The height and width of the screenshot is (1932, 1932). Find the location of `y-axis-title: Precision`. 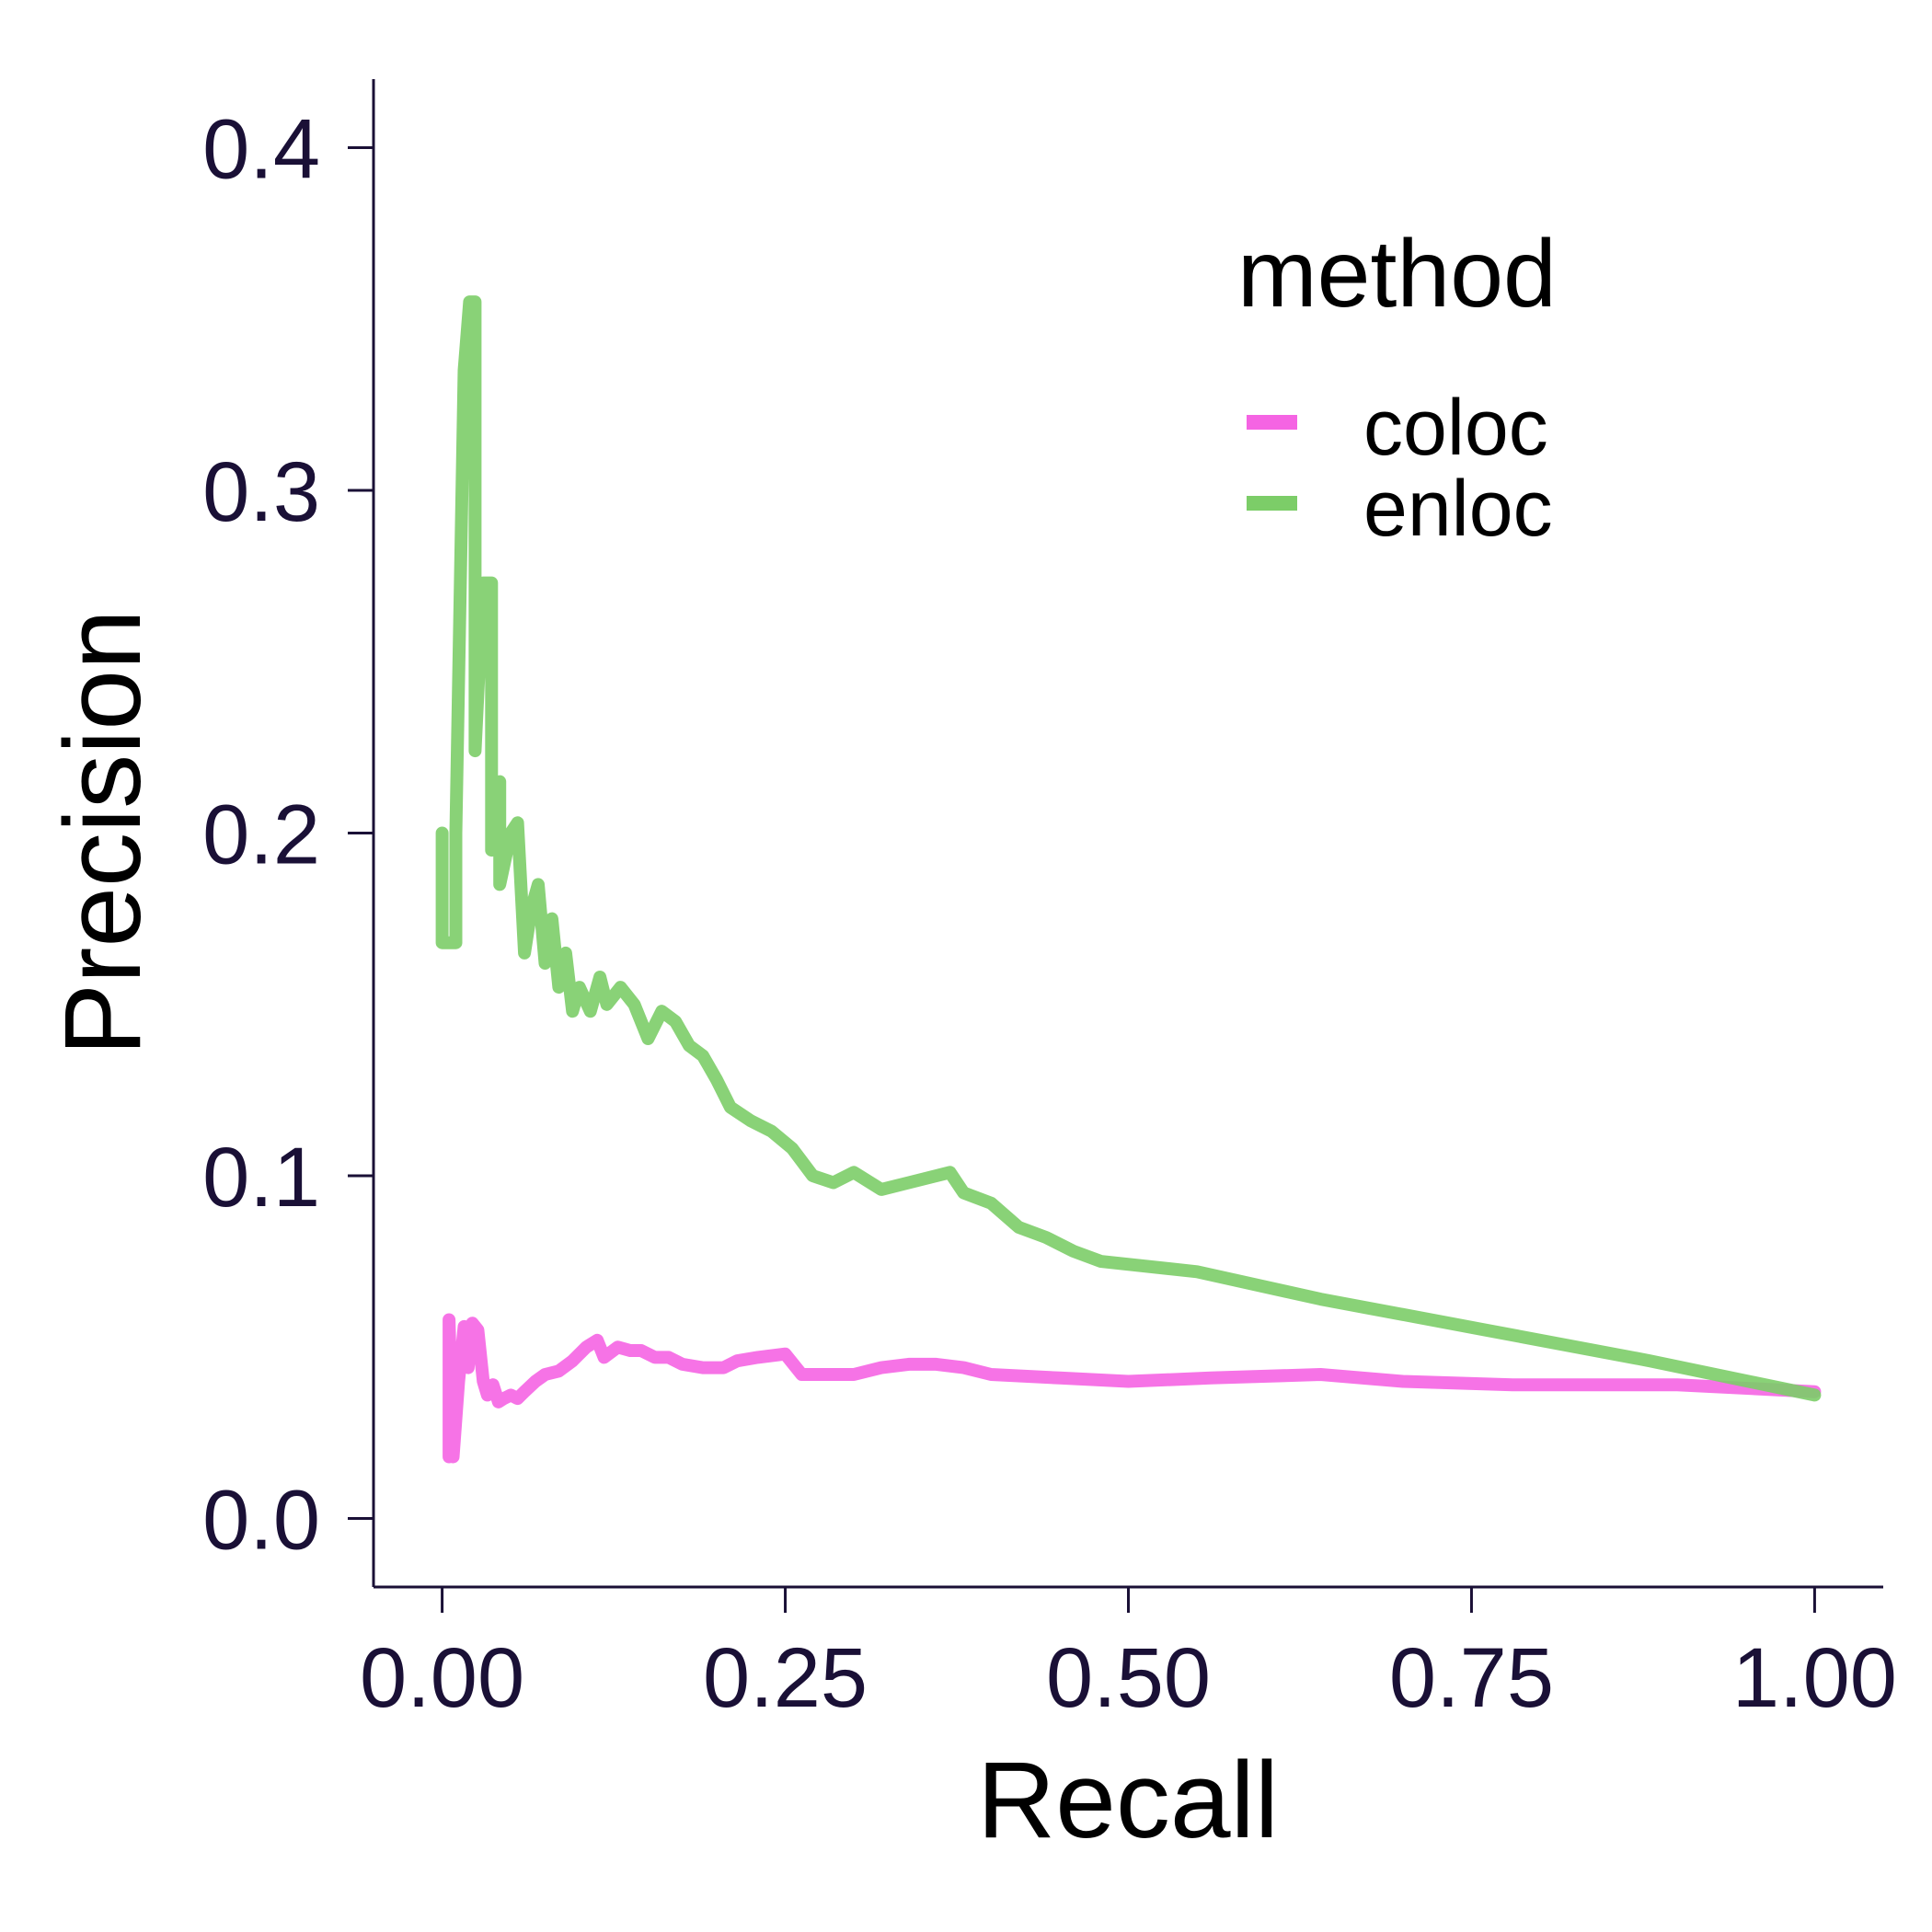

y-axis-title: Precision is located at coordinates (103, 832).